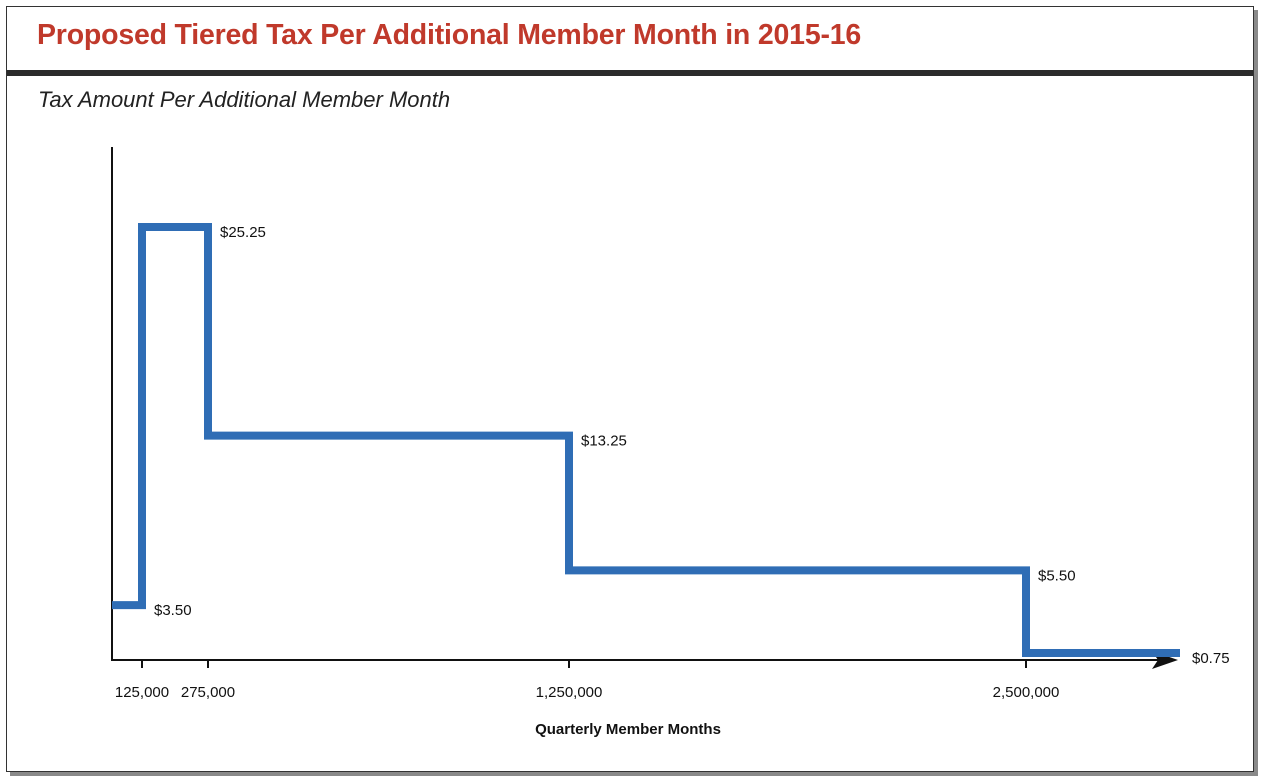 This screenshot has height=779, width=1262. I want to click on data-label-0: $3.50, so click(173, 610).